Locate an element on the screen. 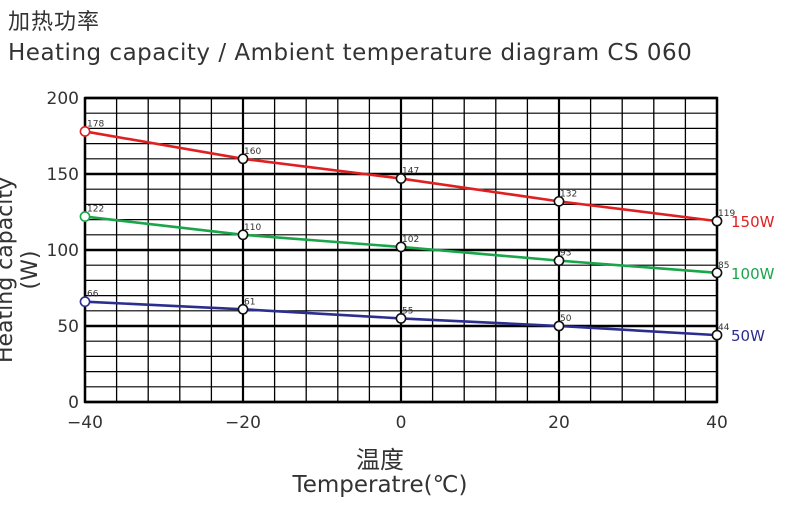  data-label: 110 is located at coordinates (252, 228).